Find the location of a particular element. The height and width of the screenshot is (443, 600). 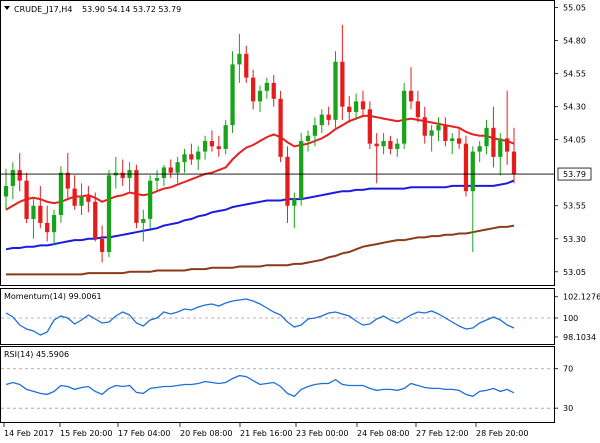

momentum-panel-frame is located at coordinates (277, 316).